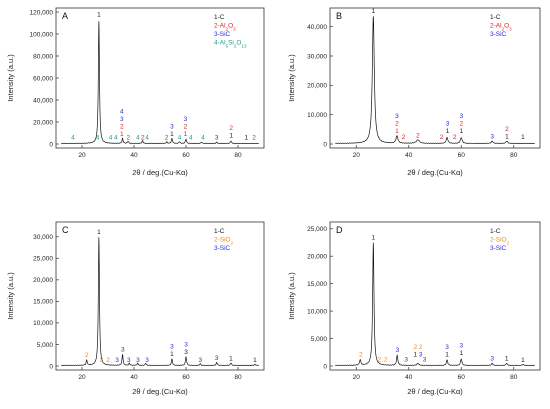  I want to click on y-tick-label: 20,000, so click(43, 280).